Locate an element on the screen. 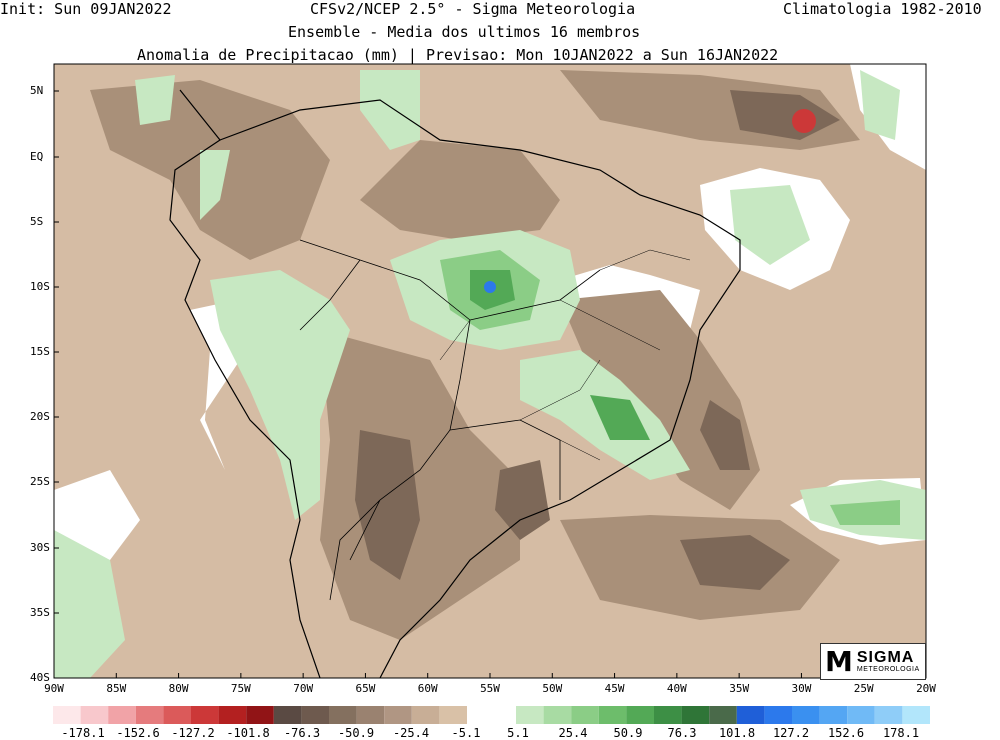 This screenshot has width=1000, height=740. logo-m-icon: M is located at coordinates (839, 661).